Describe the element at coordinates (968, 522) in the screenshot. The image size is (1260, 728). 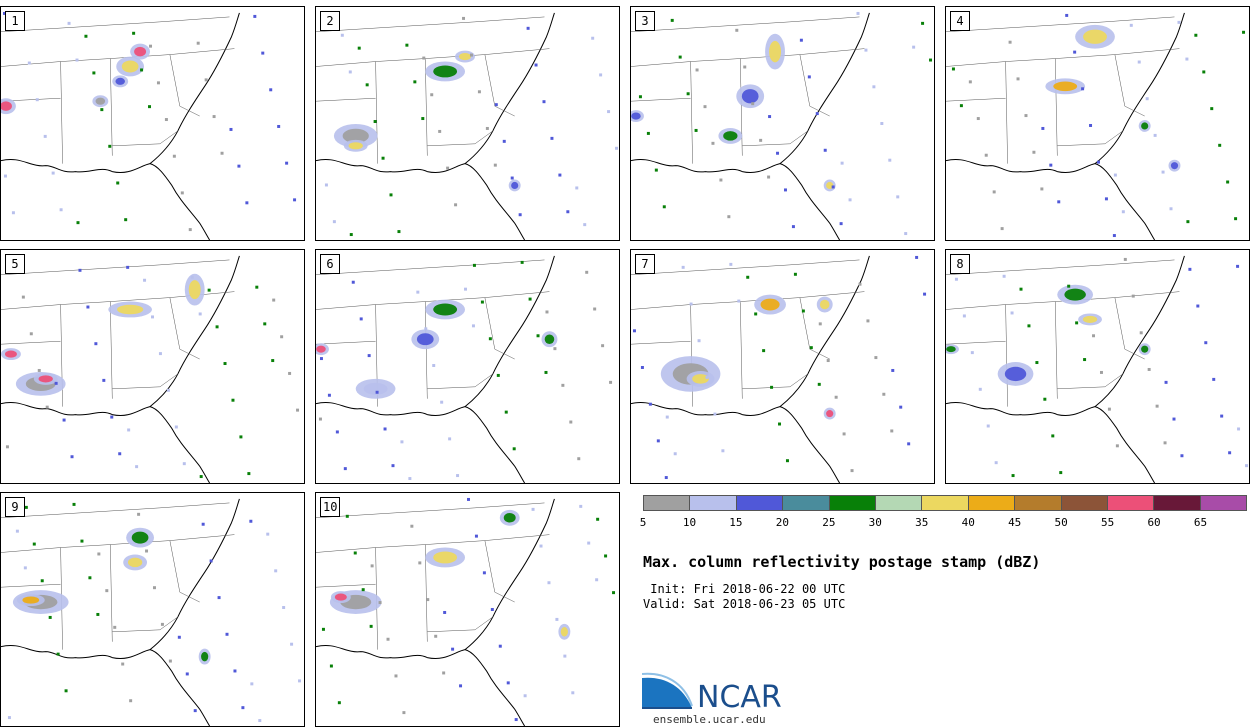
I see `colorbar-tick-label: 40` at that location.